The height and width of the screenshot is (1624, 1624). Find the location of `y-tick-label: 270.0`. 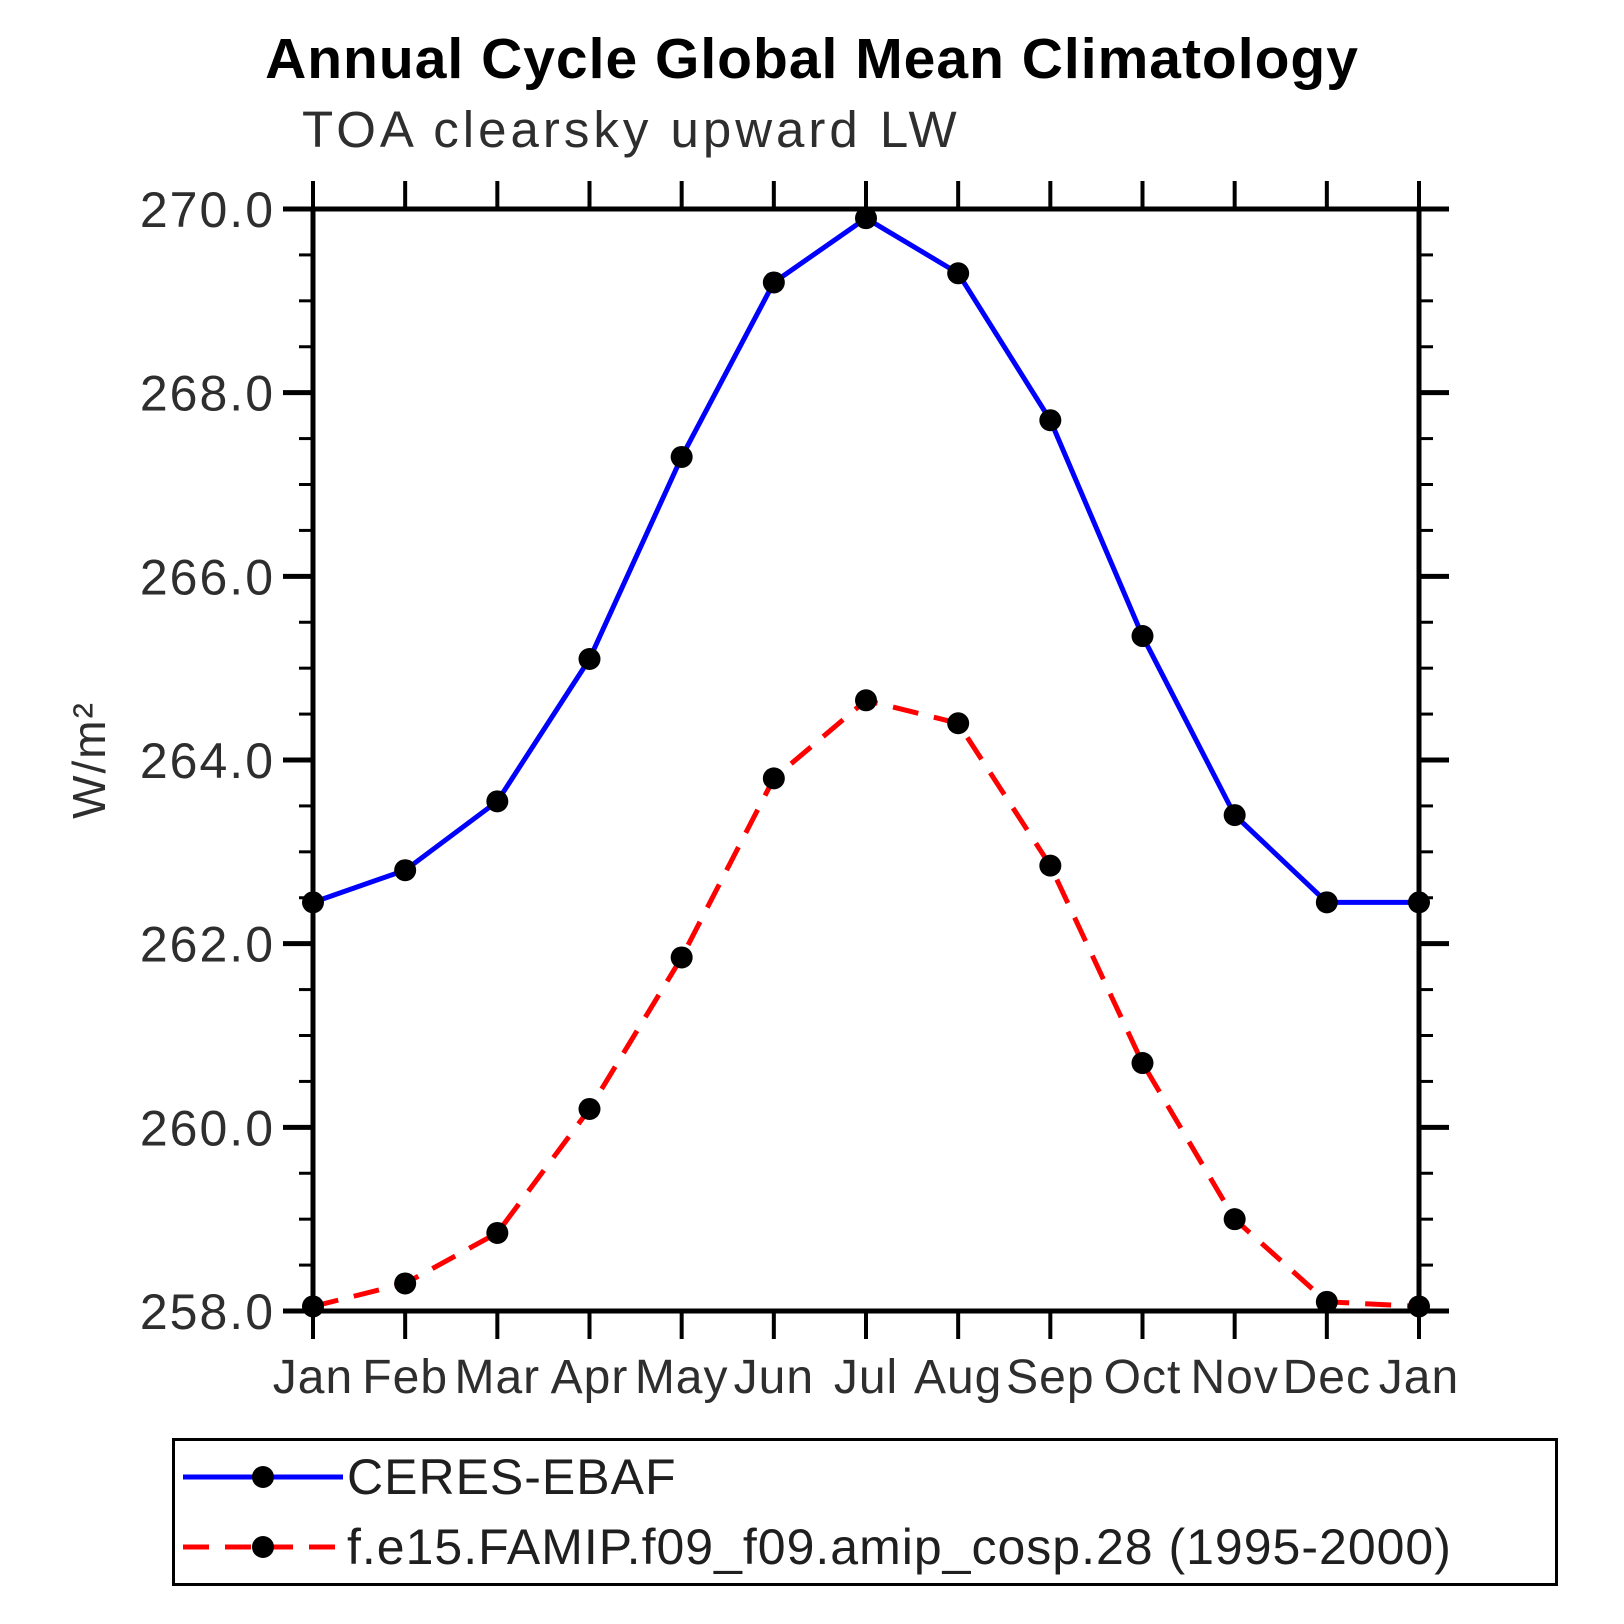

y-tick-label: 270.0 is located at coordinates (207, 210).